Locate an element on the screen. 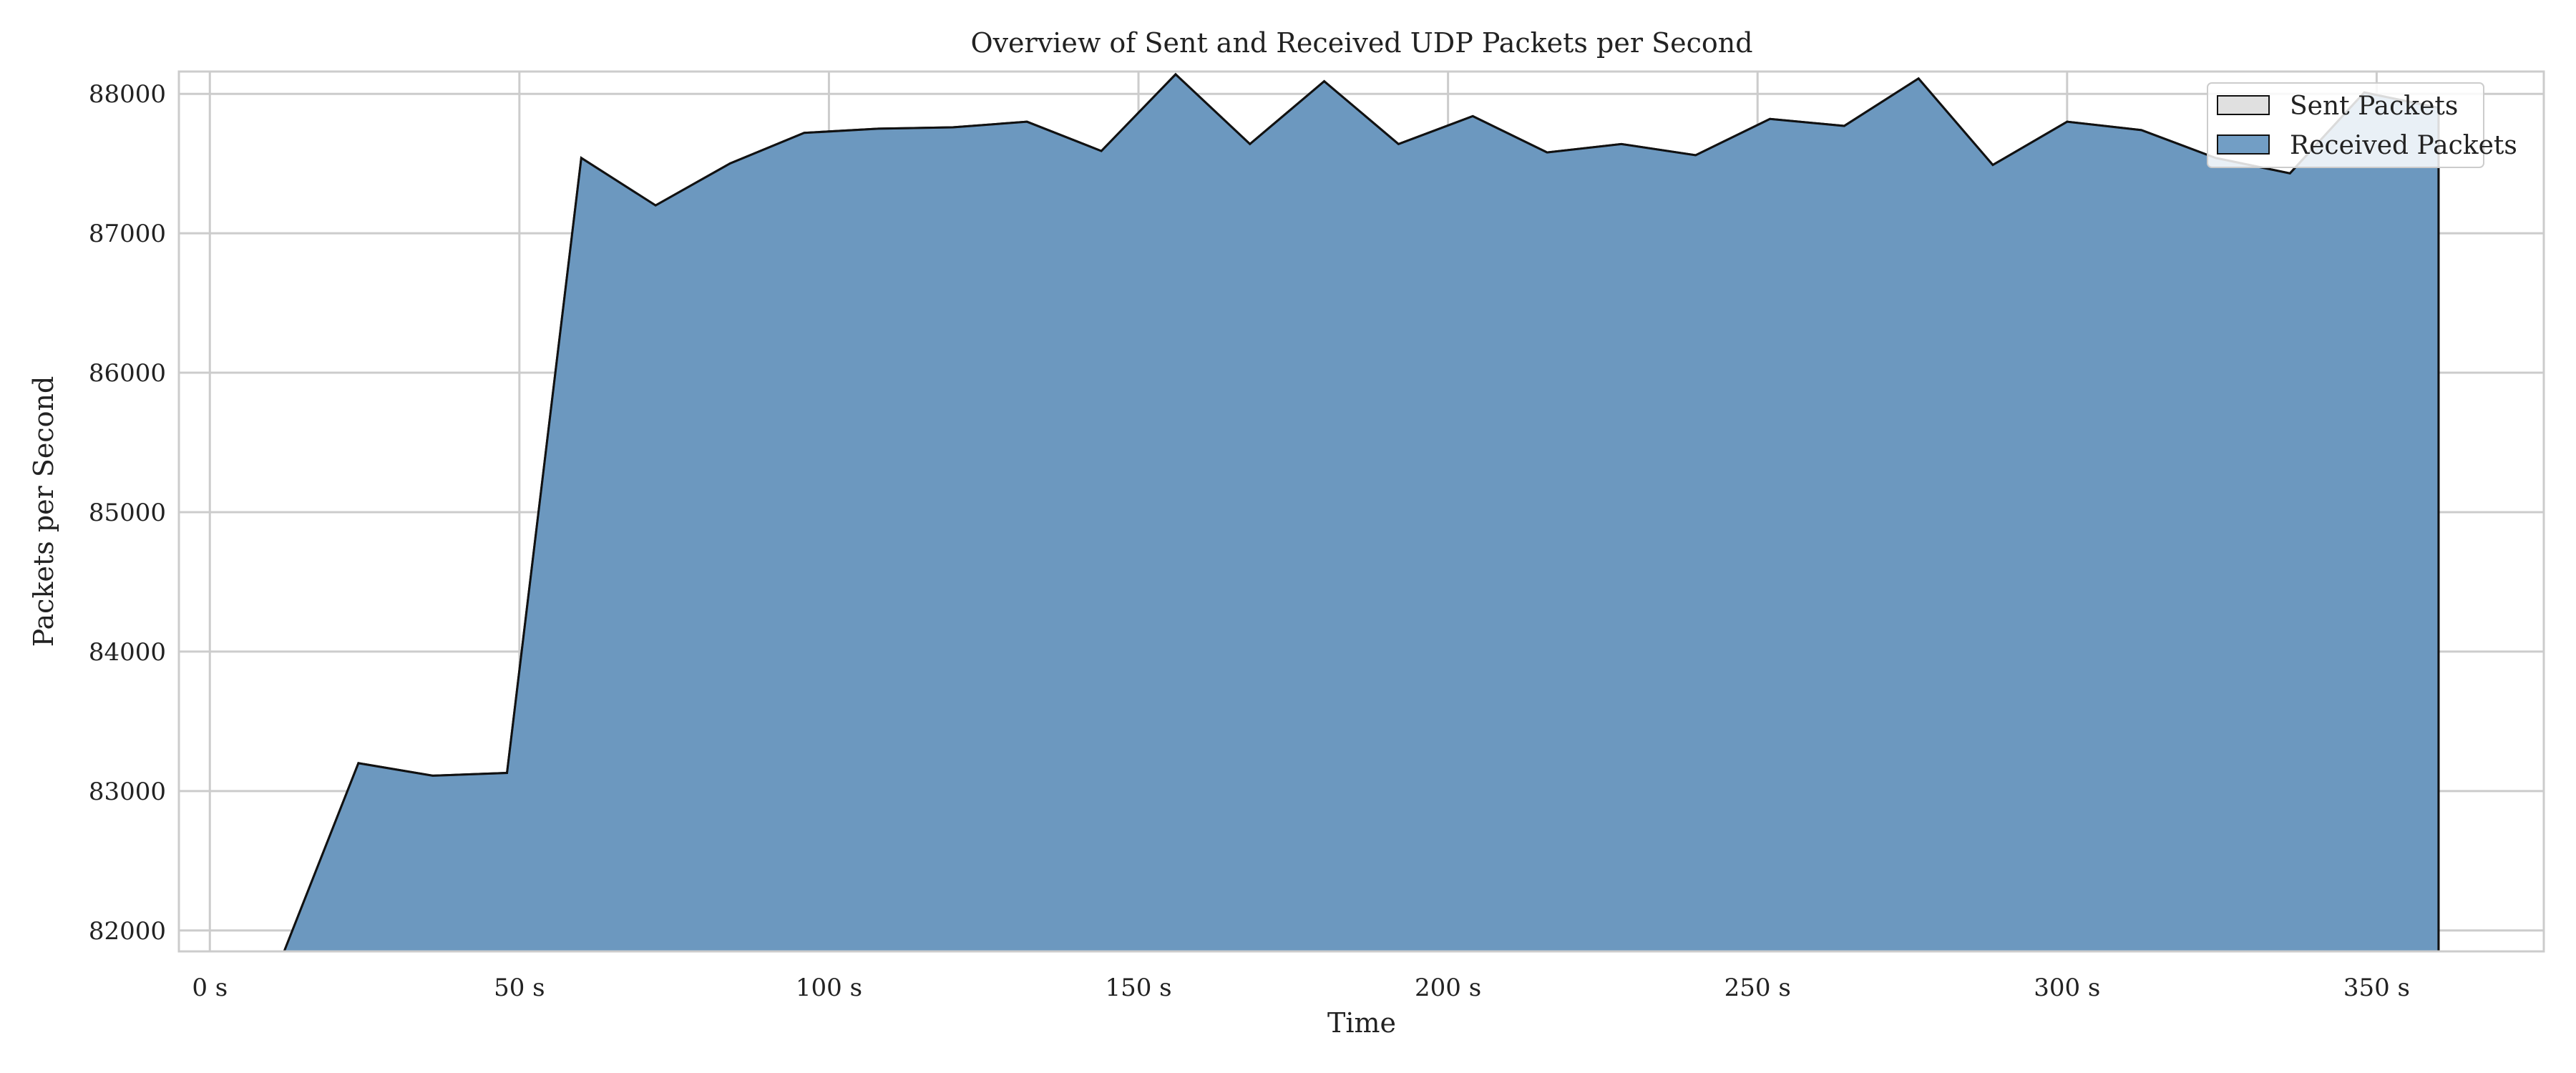  y-tick-label: 85000 is located at coordinates (127, 513).